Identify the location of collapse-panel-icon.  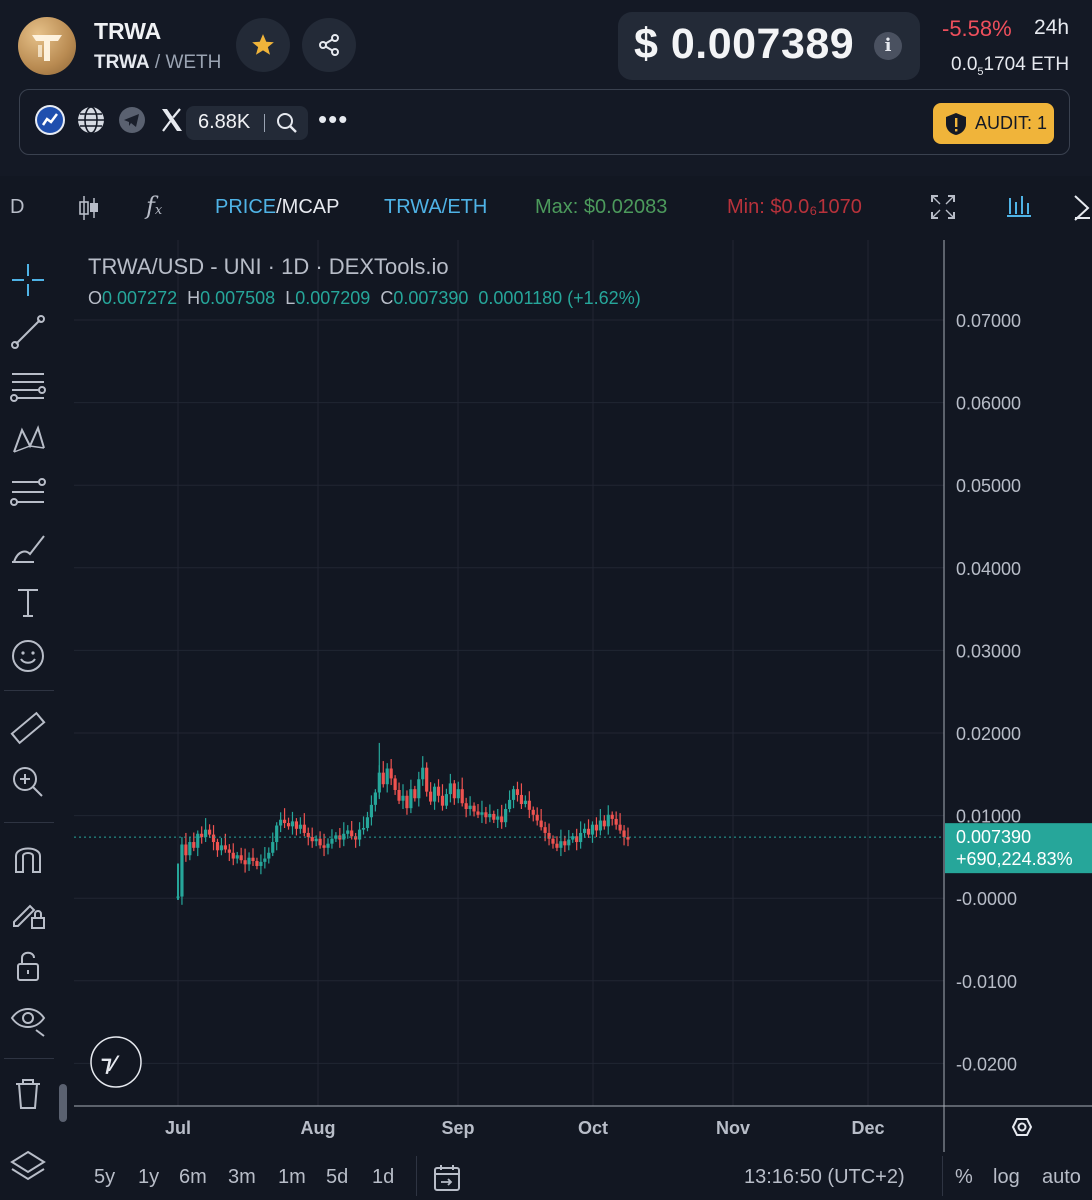
(1082, 208).